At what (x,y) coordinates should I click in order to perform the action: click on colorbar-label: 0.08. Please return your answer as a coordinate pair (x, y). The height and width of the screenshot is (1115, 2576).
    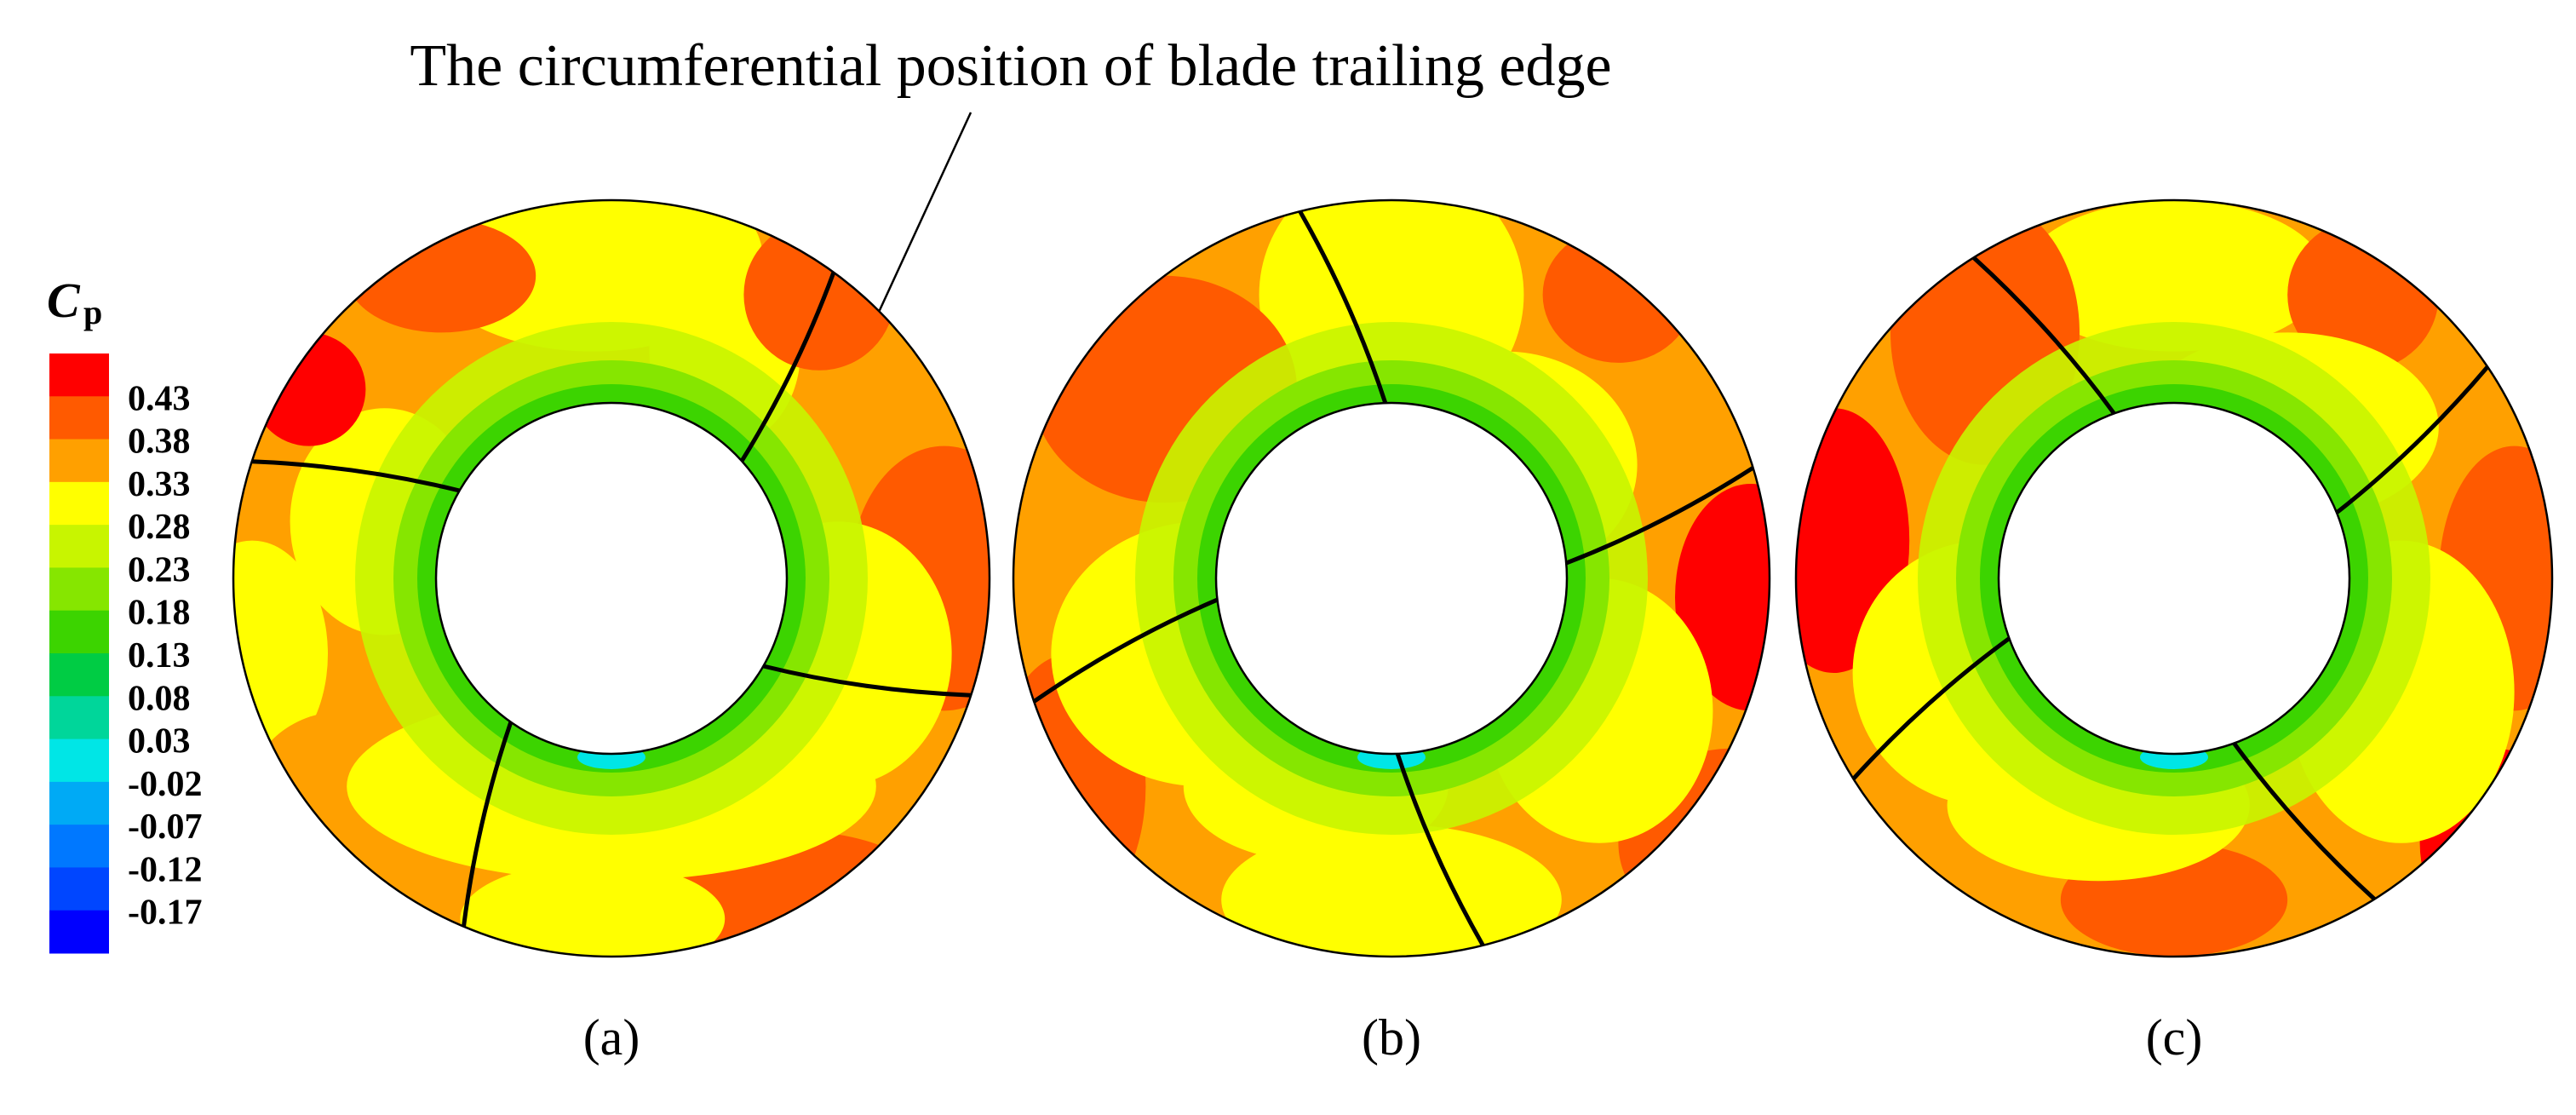
    Looking at the image, I should click on (159, 698).